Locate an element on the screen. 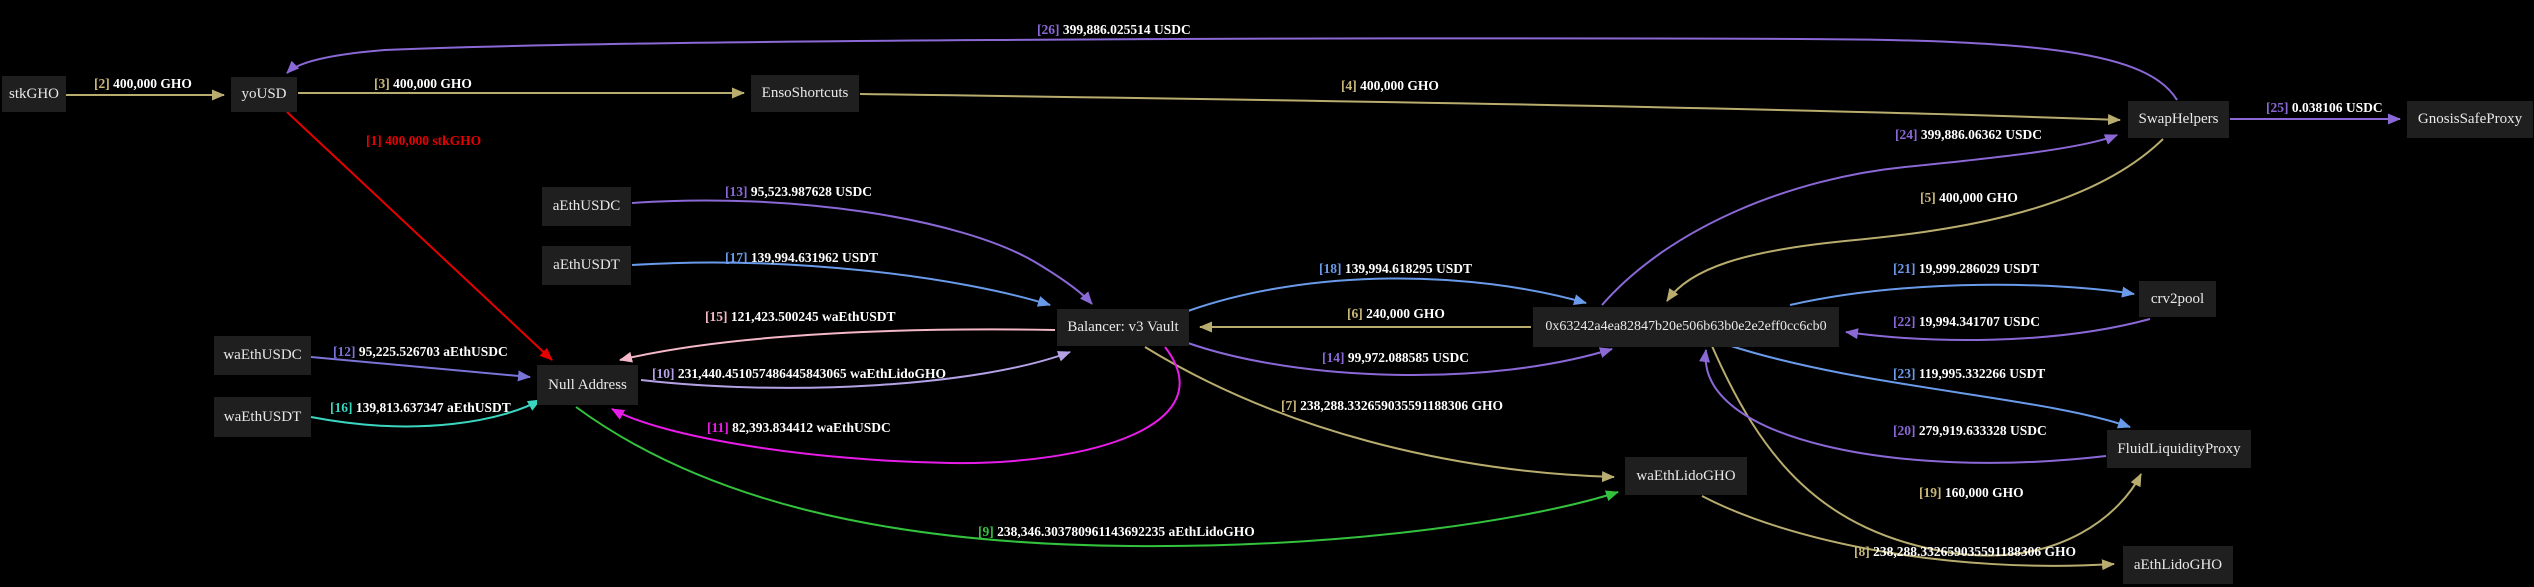  edge-18-usdt is located at coordinates (1387, 294).